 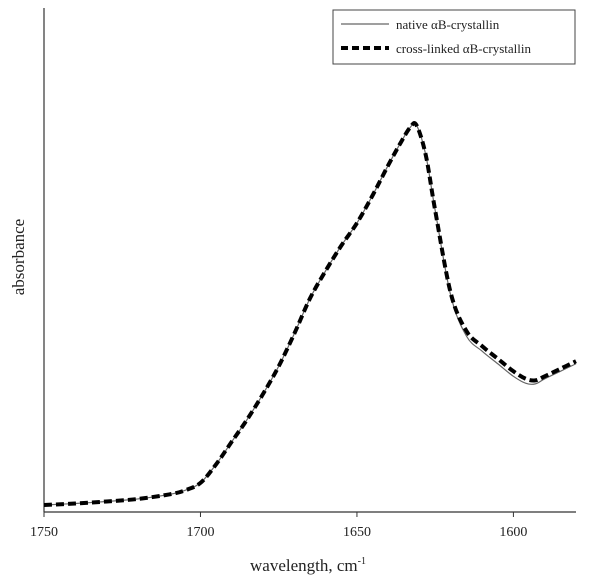 What do you see at coordinates (278, 526) in the screenshot?
I see `x-ticks: 1750 1700 1650 1600` at bounding box center [278, 526].